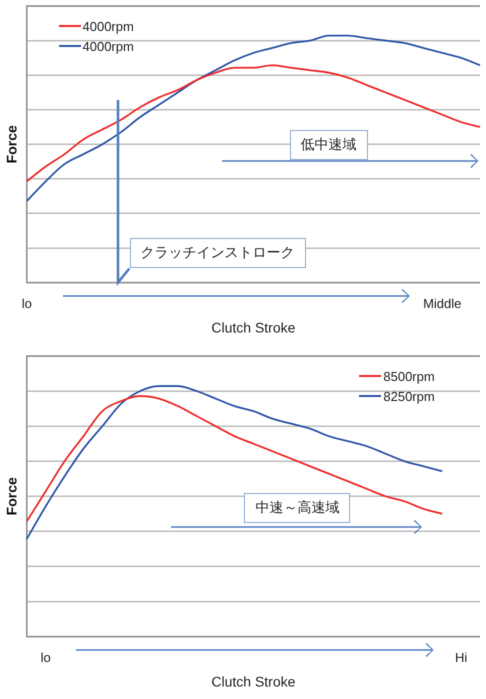 This screenshot has height=699, width=486. I want to click on annotation: 低中速域, so click(329, 145).